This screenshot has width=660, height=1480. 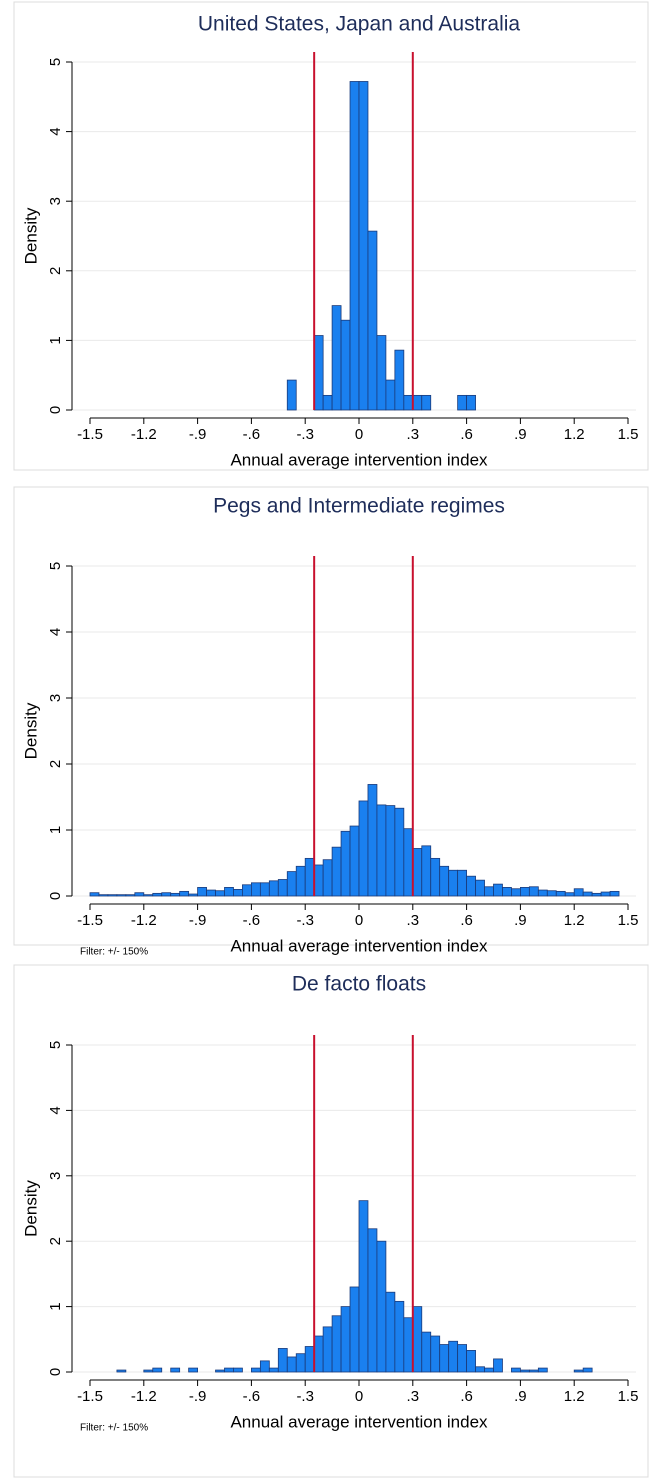 What do you see at coordinates (359, 506) in the screenshot?
I see `chart-title: Pegs and Intermediate regimes` at bounding box center [359, 506].